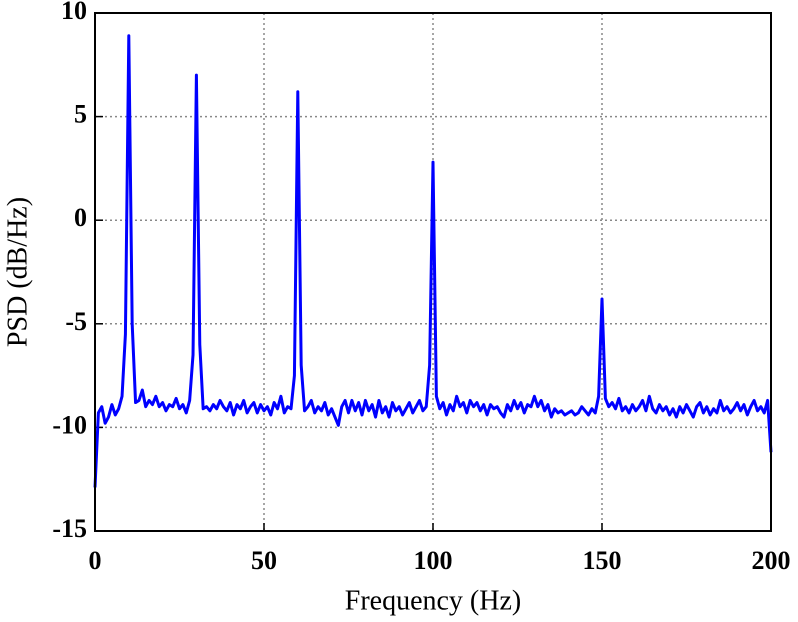 Image resolution: width=798 pixels, height=622 pixels. I want to click on y-tick-label: -15, so click(69, 528).